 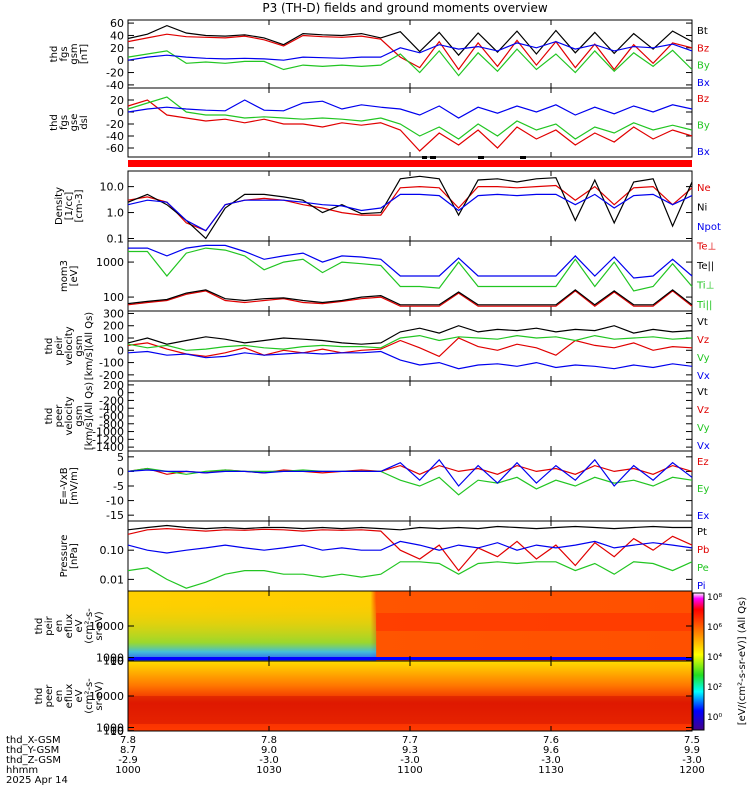 I want to click on ephem-row-label: 2025 Apr 14, so click(x=37, y=780).